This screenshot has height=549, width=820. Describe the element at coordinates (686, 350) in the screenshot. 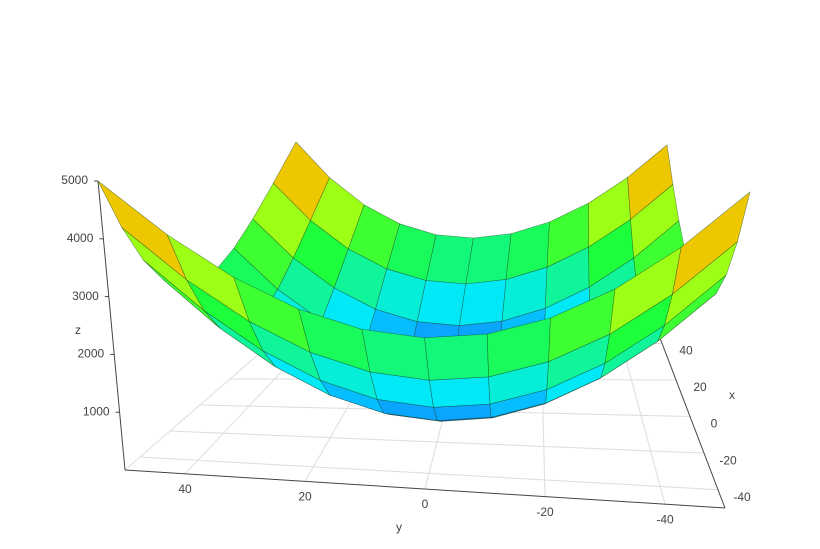

I see `x-tick-label: 40` at that location.